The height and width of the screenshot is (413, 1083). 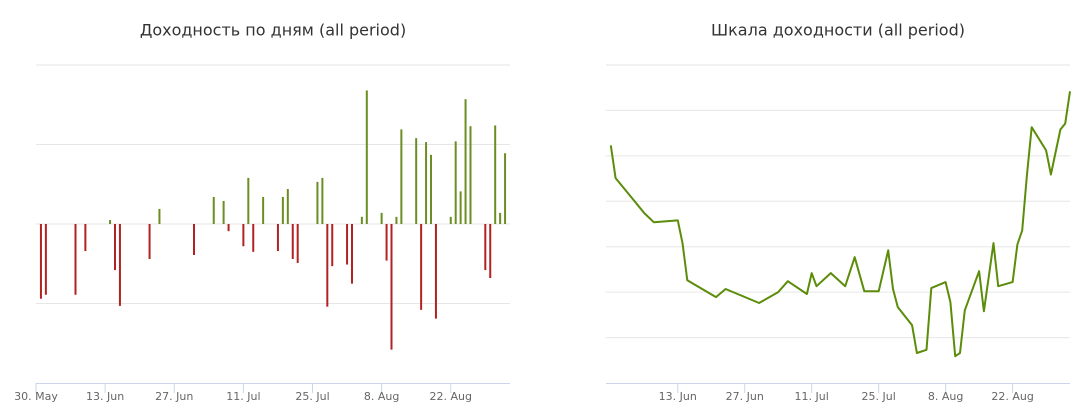 What do you see at coordinates (273, 30) in the screenshot?
I see `chart-title: Доходность по дням (all period)` at bounding box center [273, 30].